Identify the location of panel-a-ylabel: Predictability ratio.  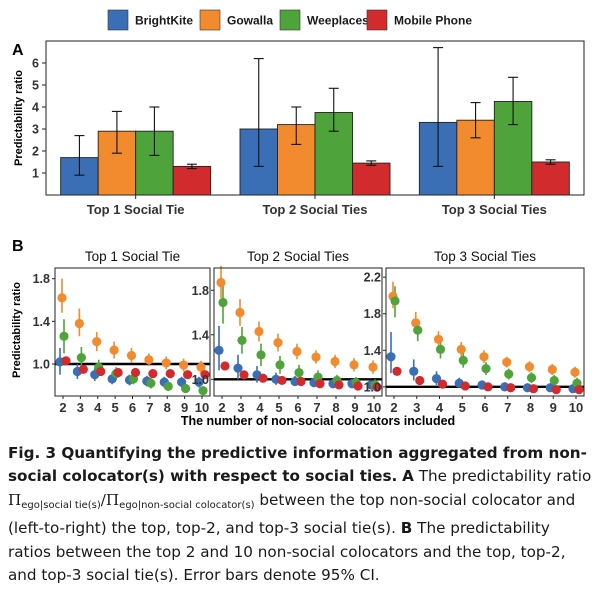
(19, 118).